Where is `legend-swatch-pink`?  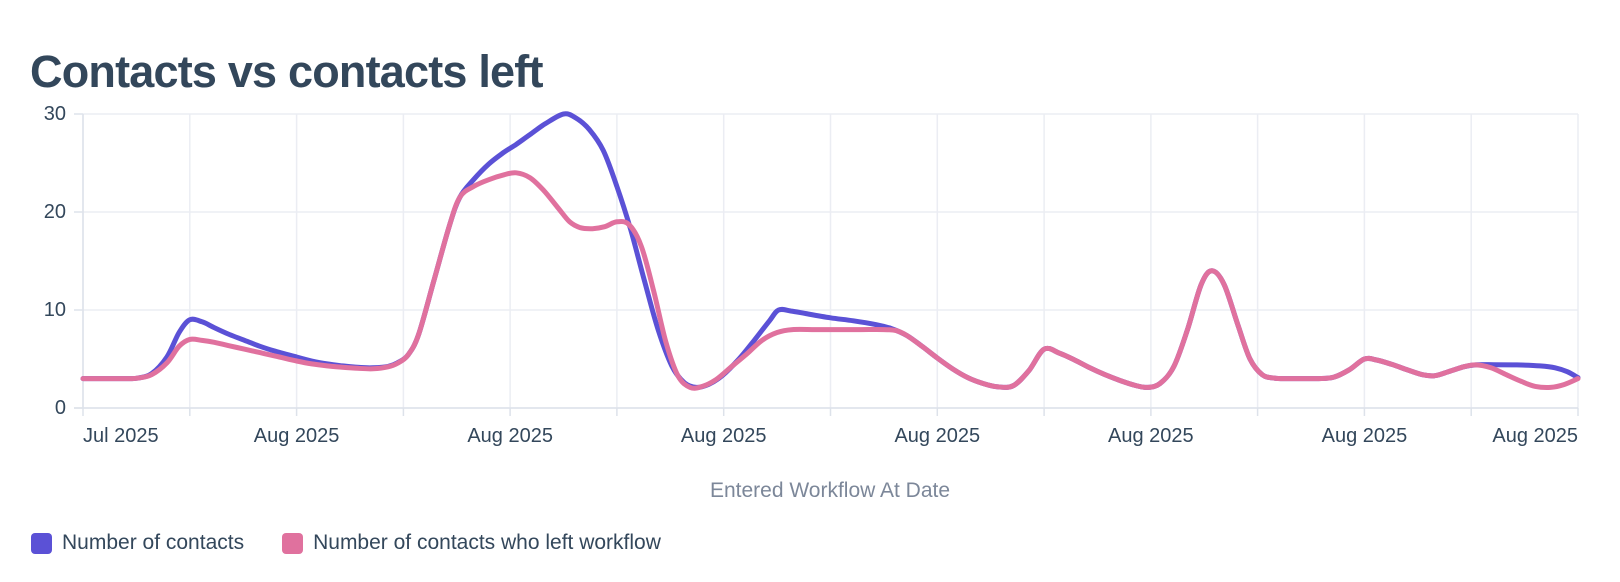
legend-swatch-pink is located at coordinates (293, 543).